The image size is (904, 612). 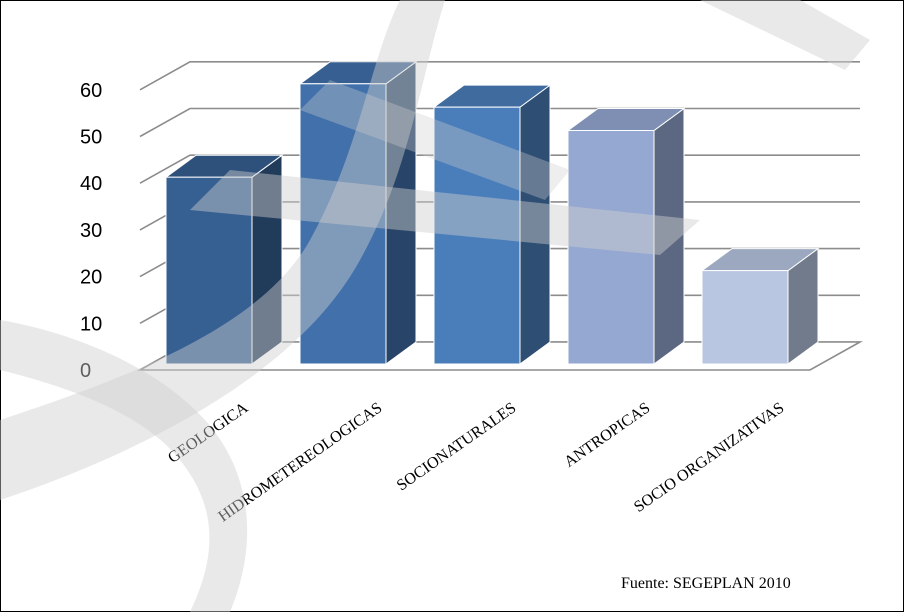 What do you see at coordinates (85, 371) in the screenshot?
I see `y-tick-label: 0` at bounding box center [85, 371].